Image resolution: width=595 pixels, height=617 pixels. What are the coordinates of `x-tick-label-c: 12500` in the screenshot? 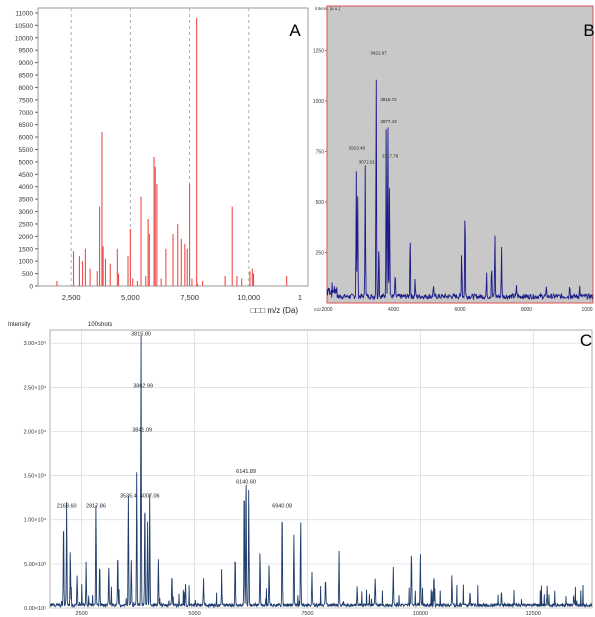 It's located at (533, 614).